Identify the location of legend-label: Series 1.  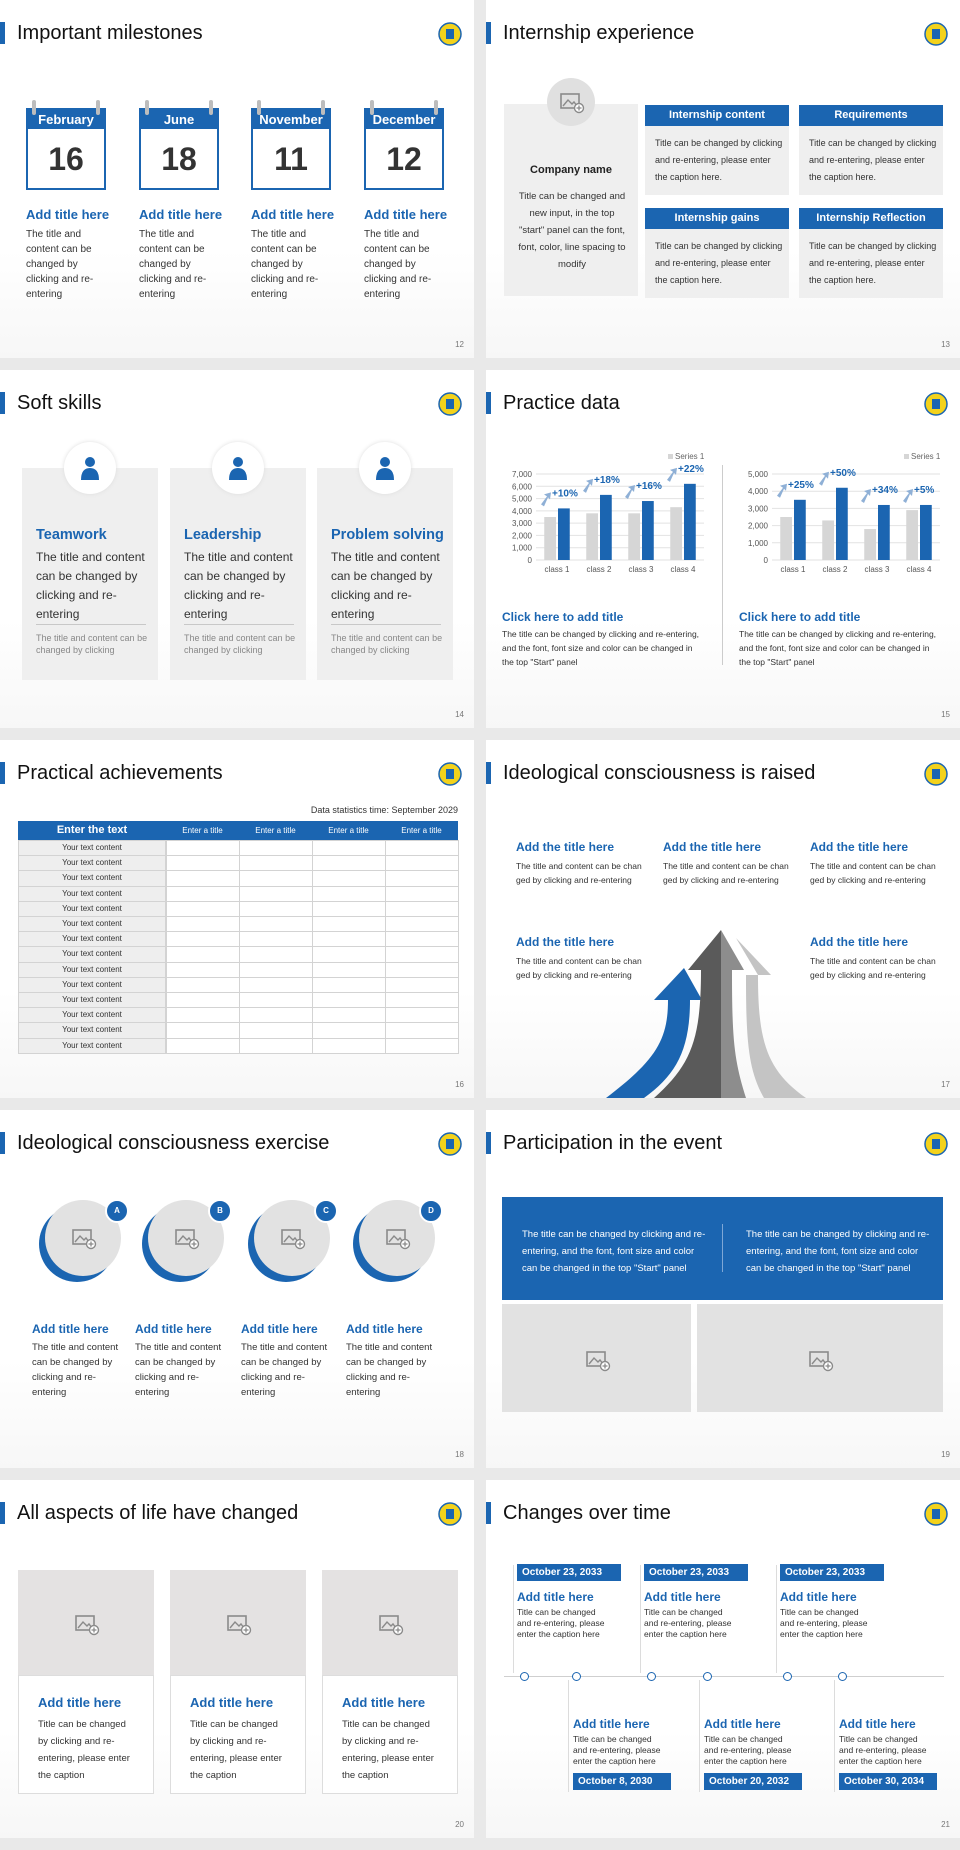
(926, 456).